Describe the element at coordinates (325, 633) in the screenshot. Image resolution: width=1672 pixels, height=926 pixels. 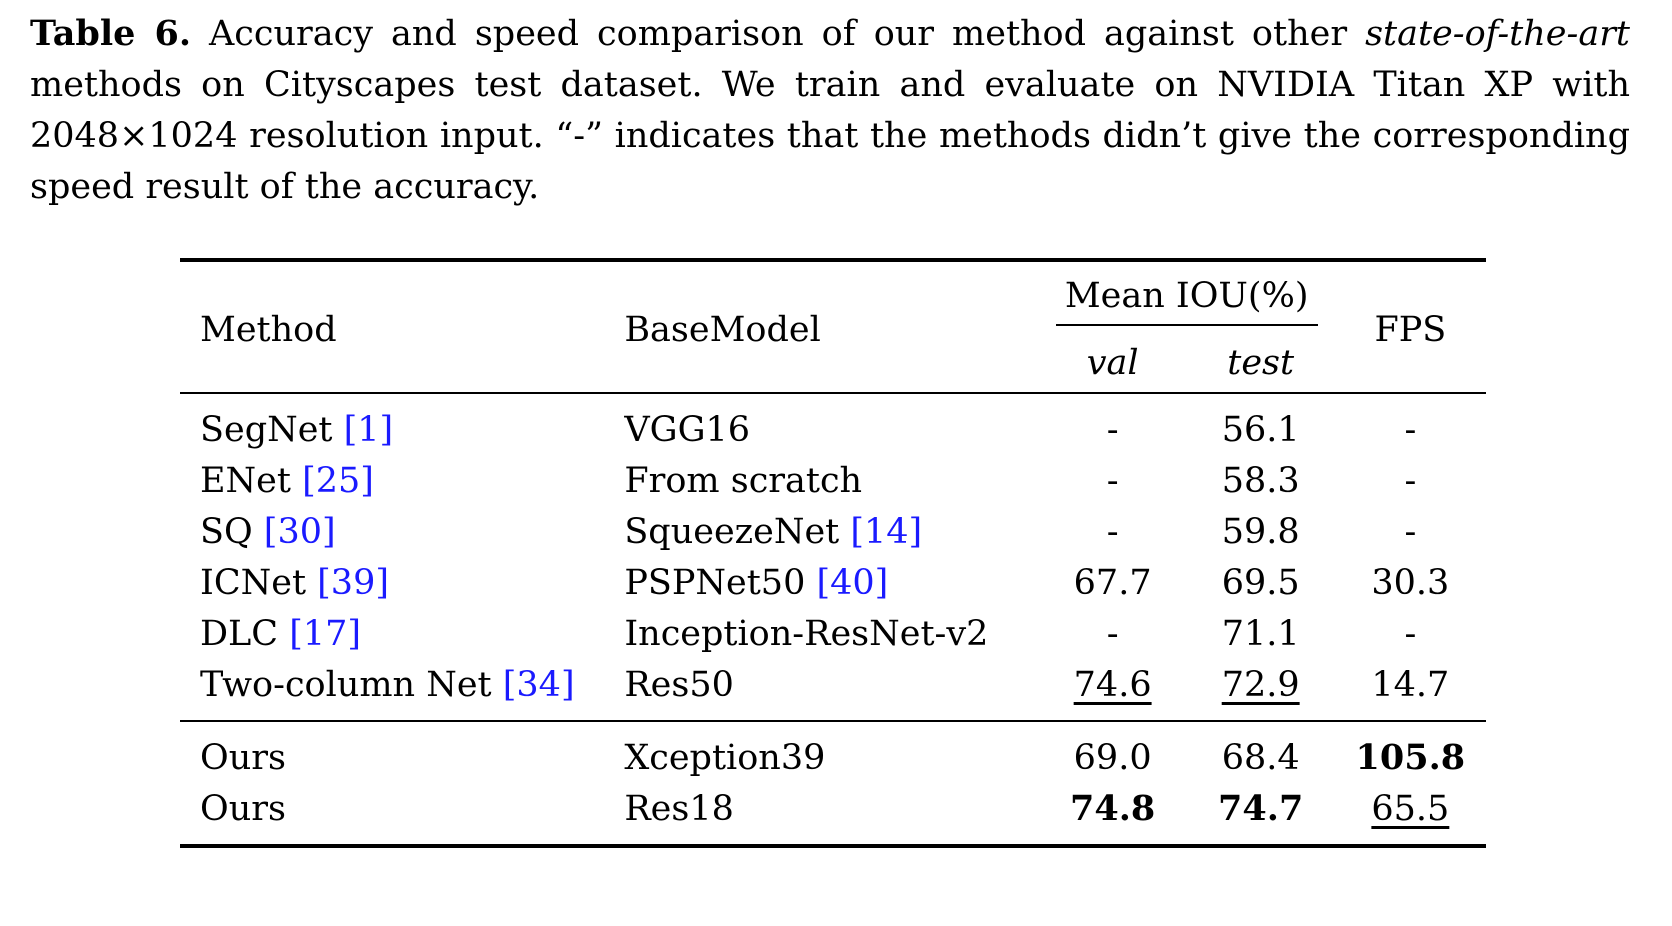
I see `citation-link: [17]` at that location.